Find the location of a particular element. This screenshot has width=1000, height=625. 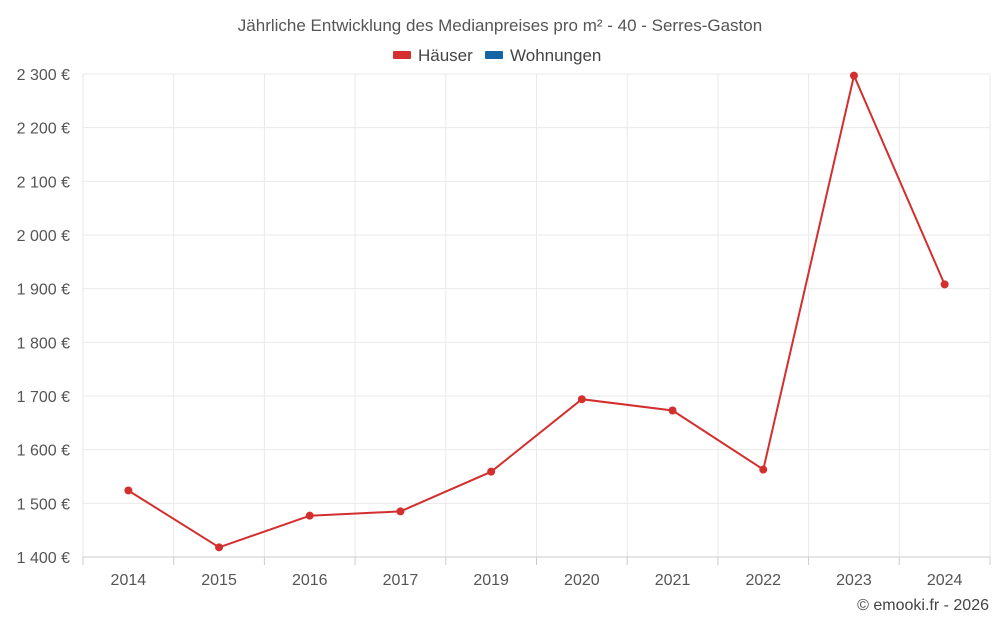

x-tick-label: 2017 is located at coordinates (401, 580).